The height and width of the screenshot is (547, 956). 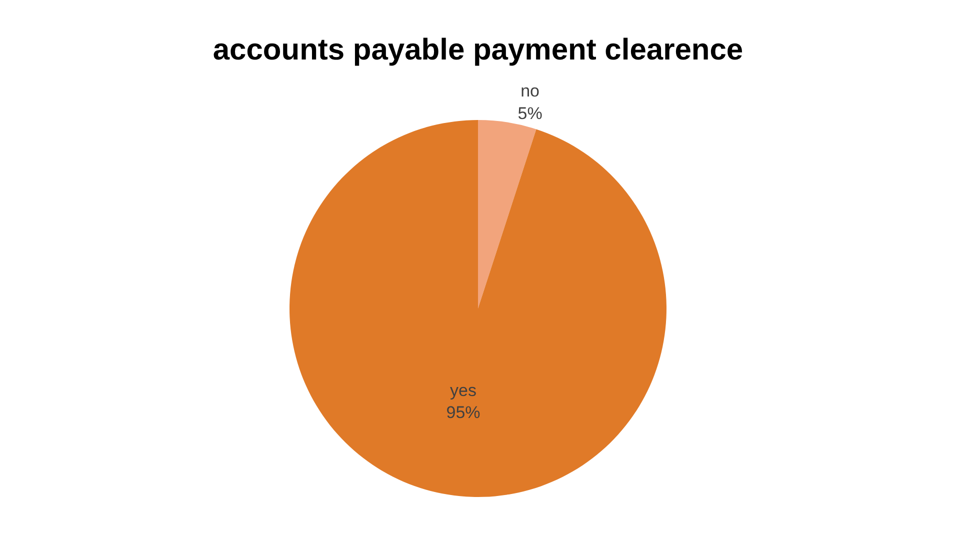 I want to click on chart-title: accounts payable payment clearence, so click(x=478, y=49).